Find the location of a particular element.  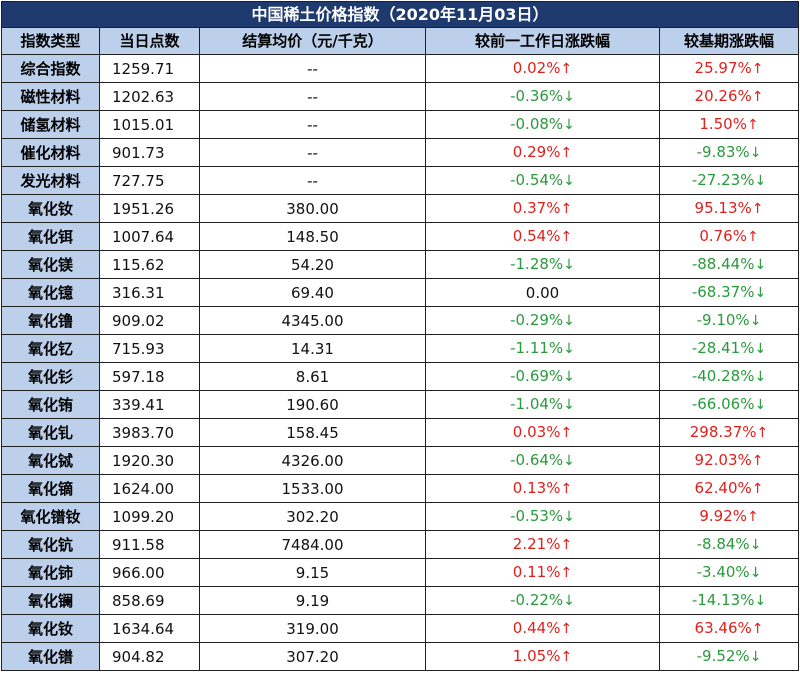

base-change-value: -40.28% is located at coordinates (723, 376).